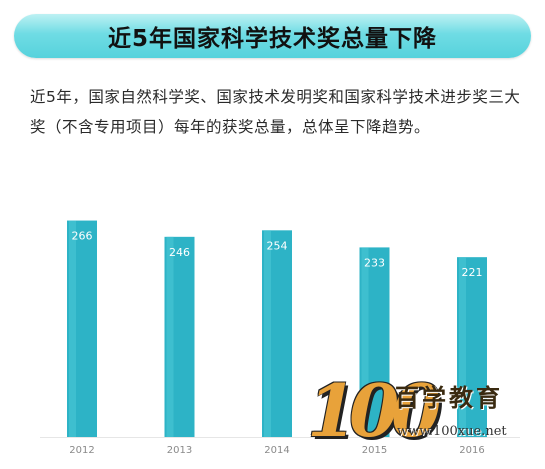 The width and height of the screenshot is (545, 469). I want to click on data-label-2012: 266, so click(82, 236).